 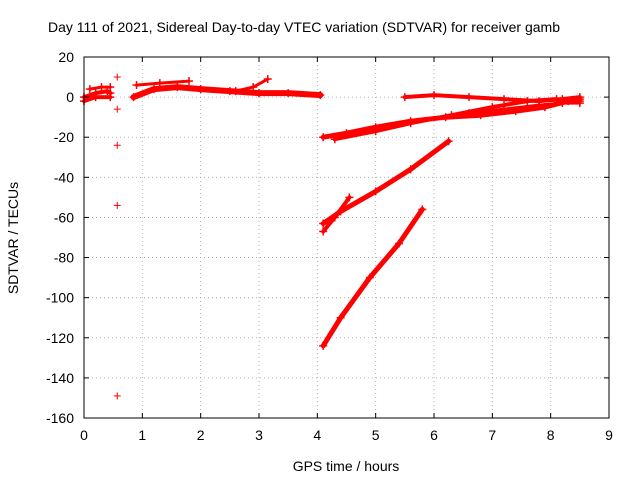 What do you see at coordinates (60, 418) in the screenshot?
I see `y-tick-label: -160` at bounding box center [60, 418].